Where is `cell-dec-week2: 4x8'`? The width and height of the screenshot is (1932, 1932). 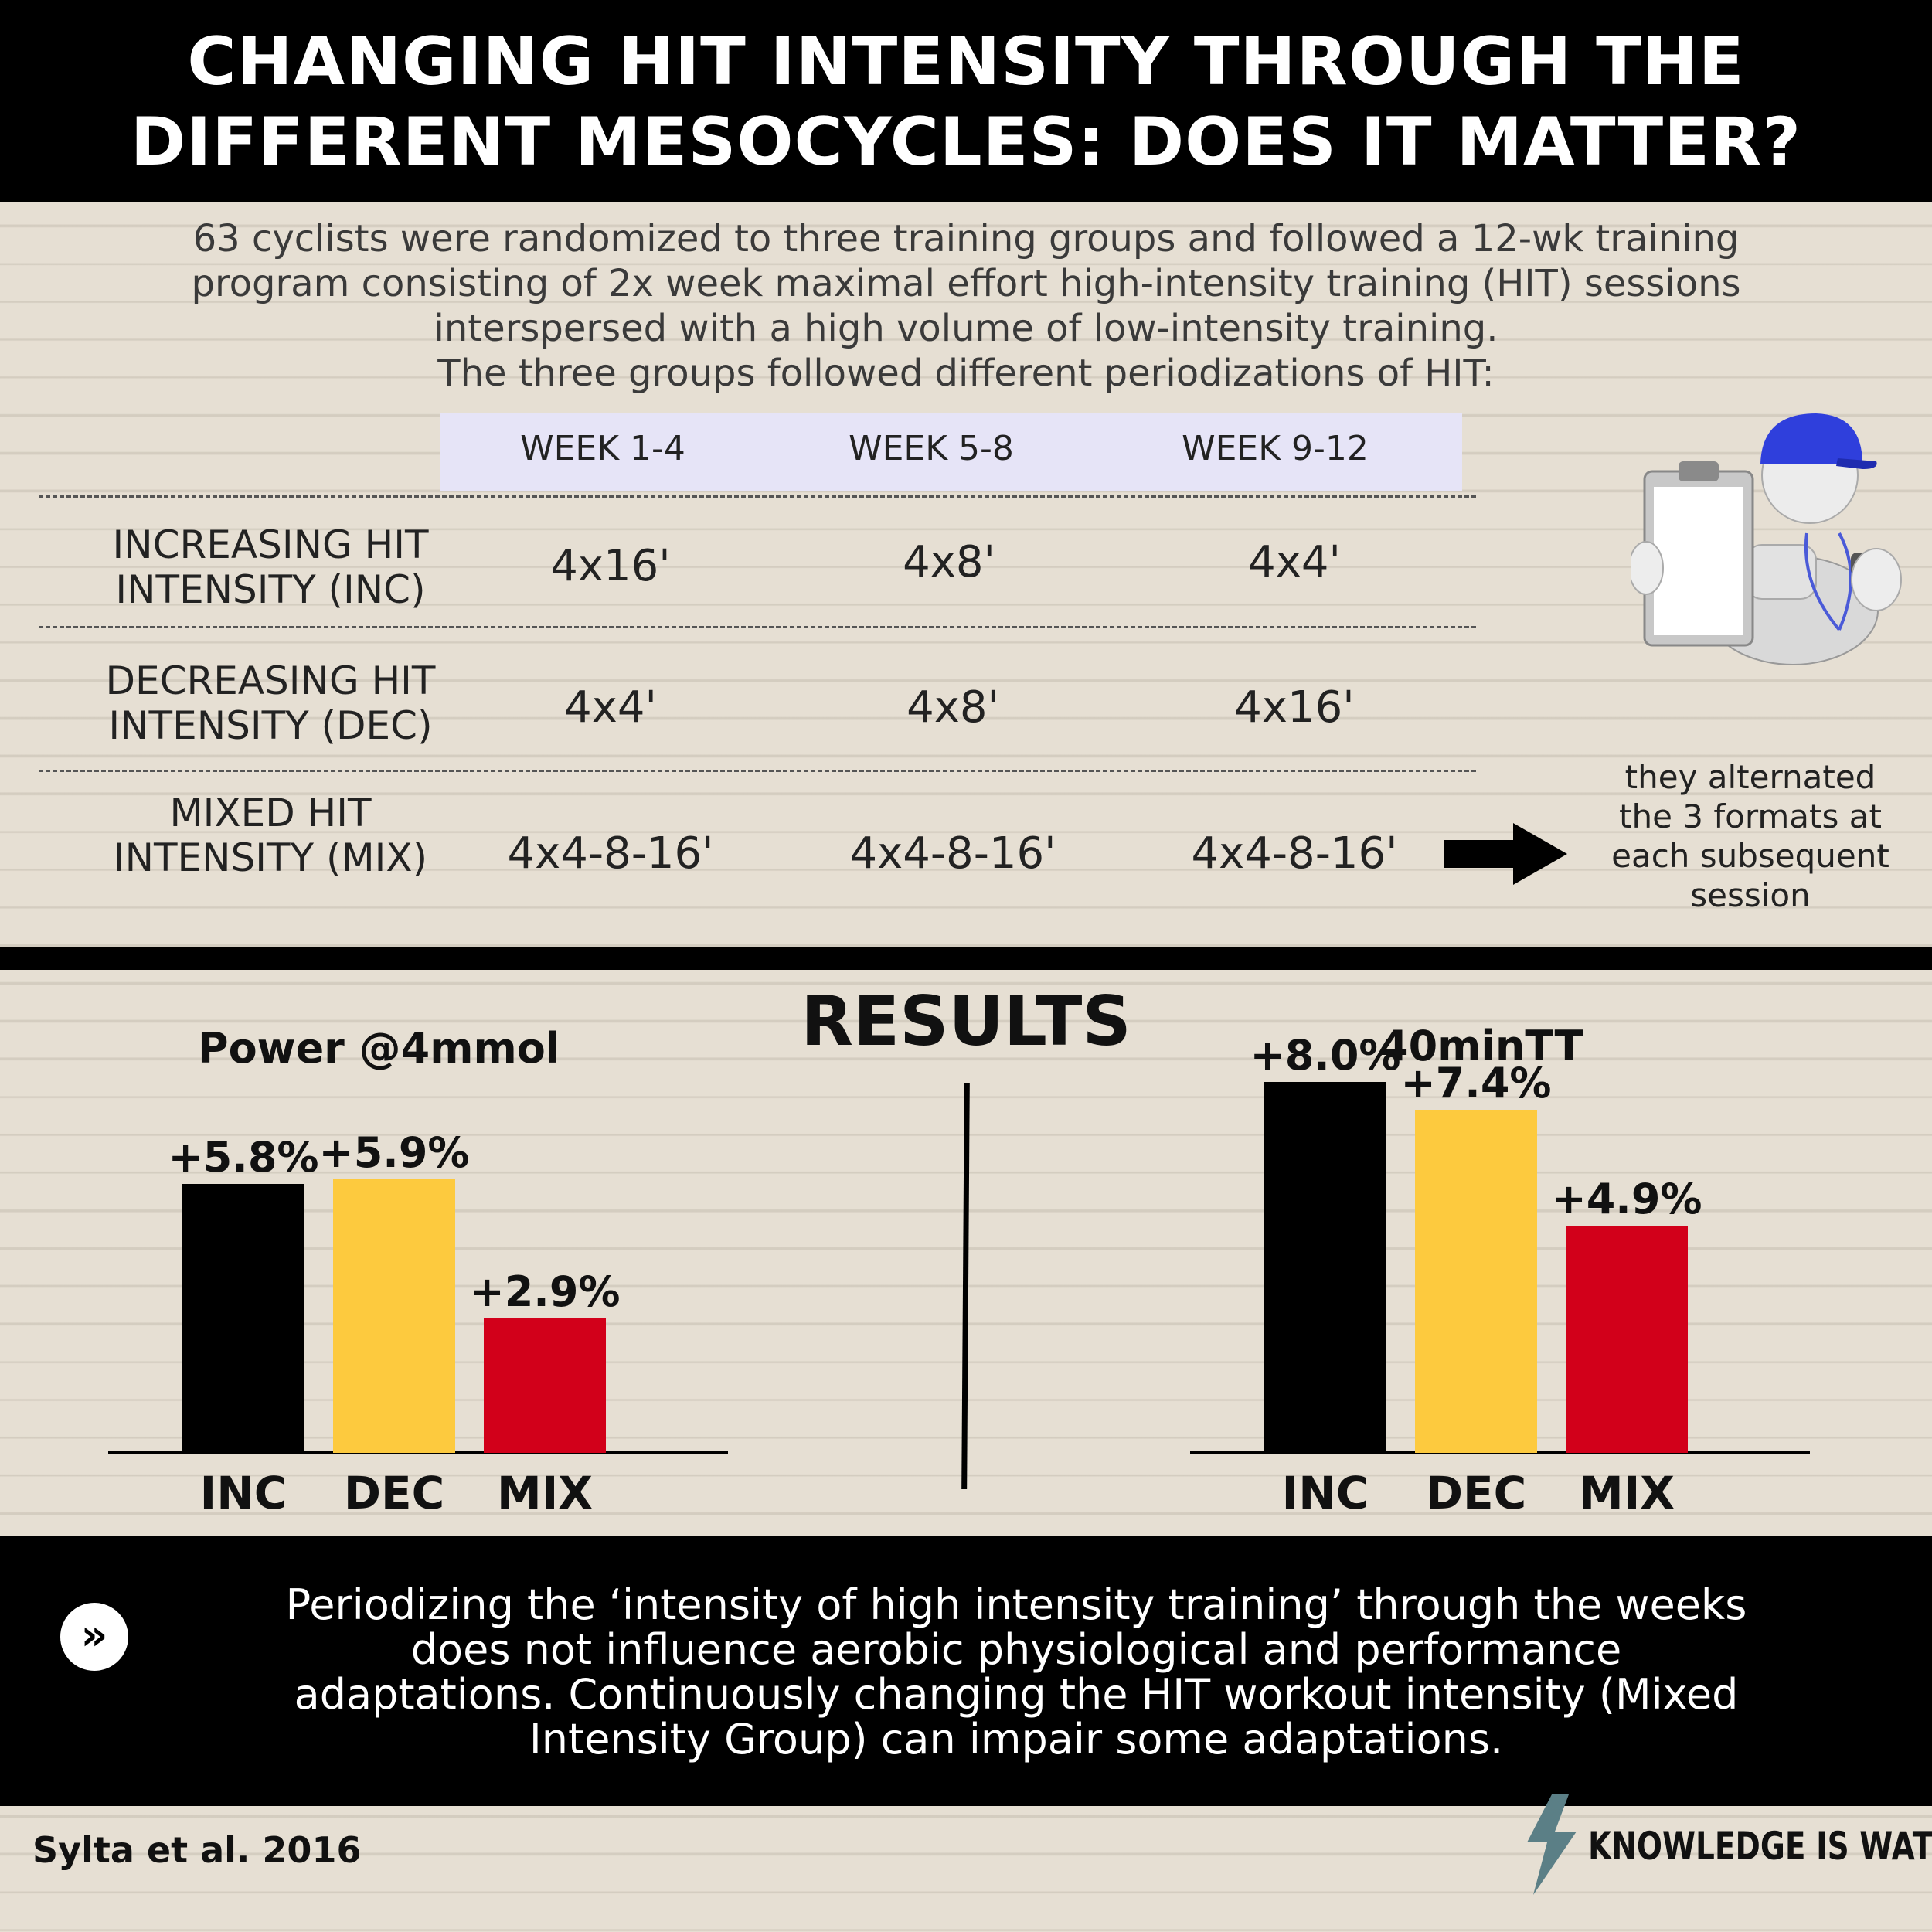 cell-dec-week2: 4x8' is located at coordinates (953, 708).